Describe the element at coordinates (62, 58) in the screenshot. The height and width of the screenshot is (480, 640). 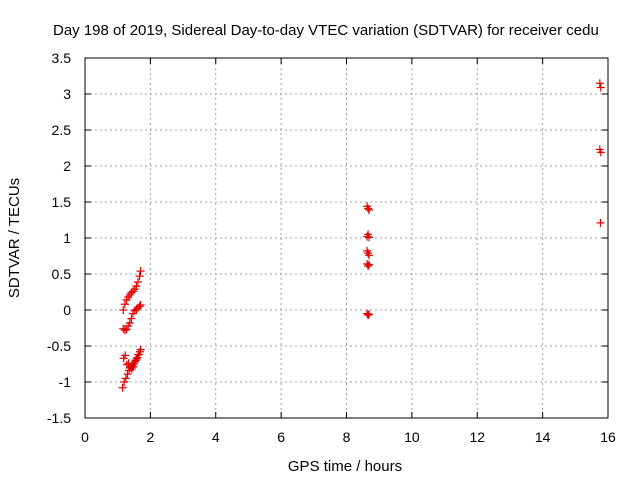
I see `y-tick-label: 3.5` at that location.